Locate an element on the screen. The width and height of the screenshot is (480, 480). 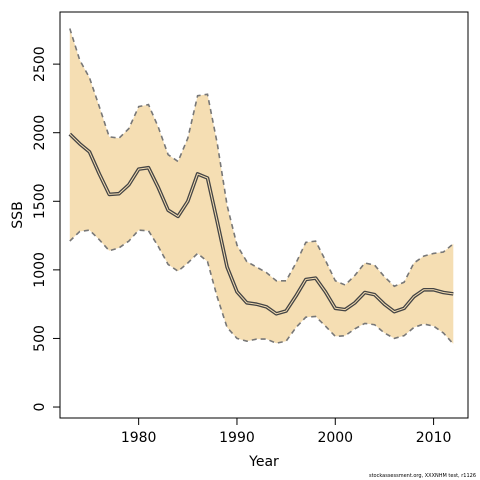
y-tick-label: 2500 is located at coordinates (40, 64).